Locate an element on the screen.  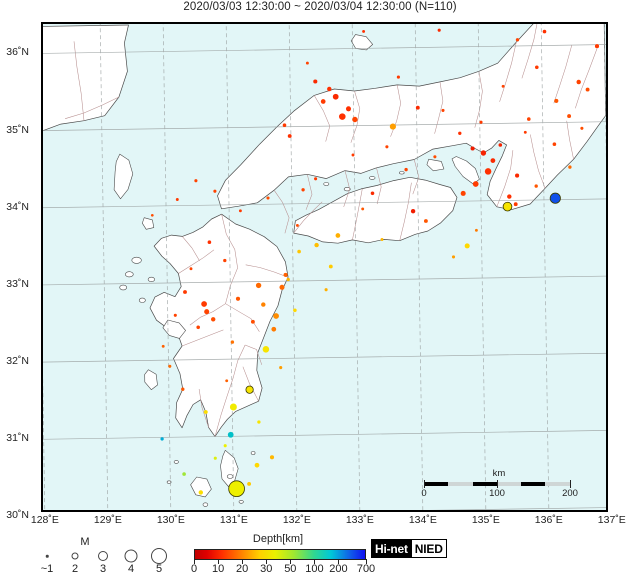
magnitude-legend-label: 4 is located at coordinates (131, 569).